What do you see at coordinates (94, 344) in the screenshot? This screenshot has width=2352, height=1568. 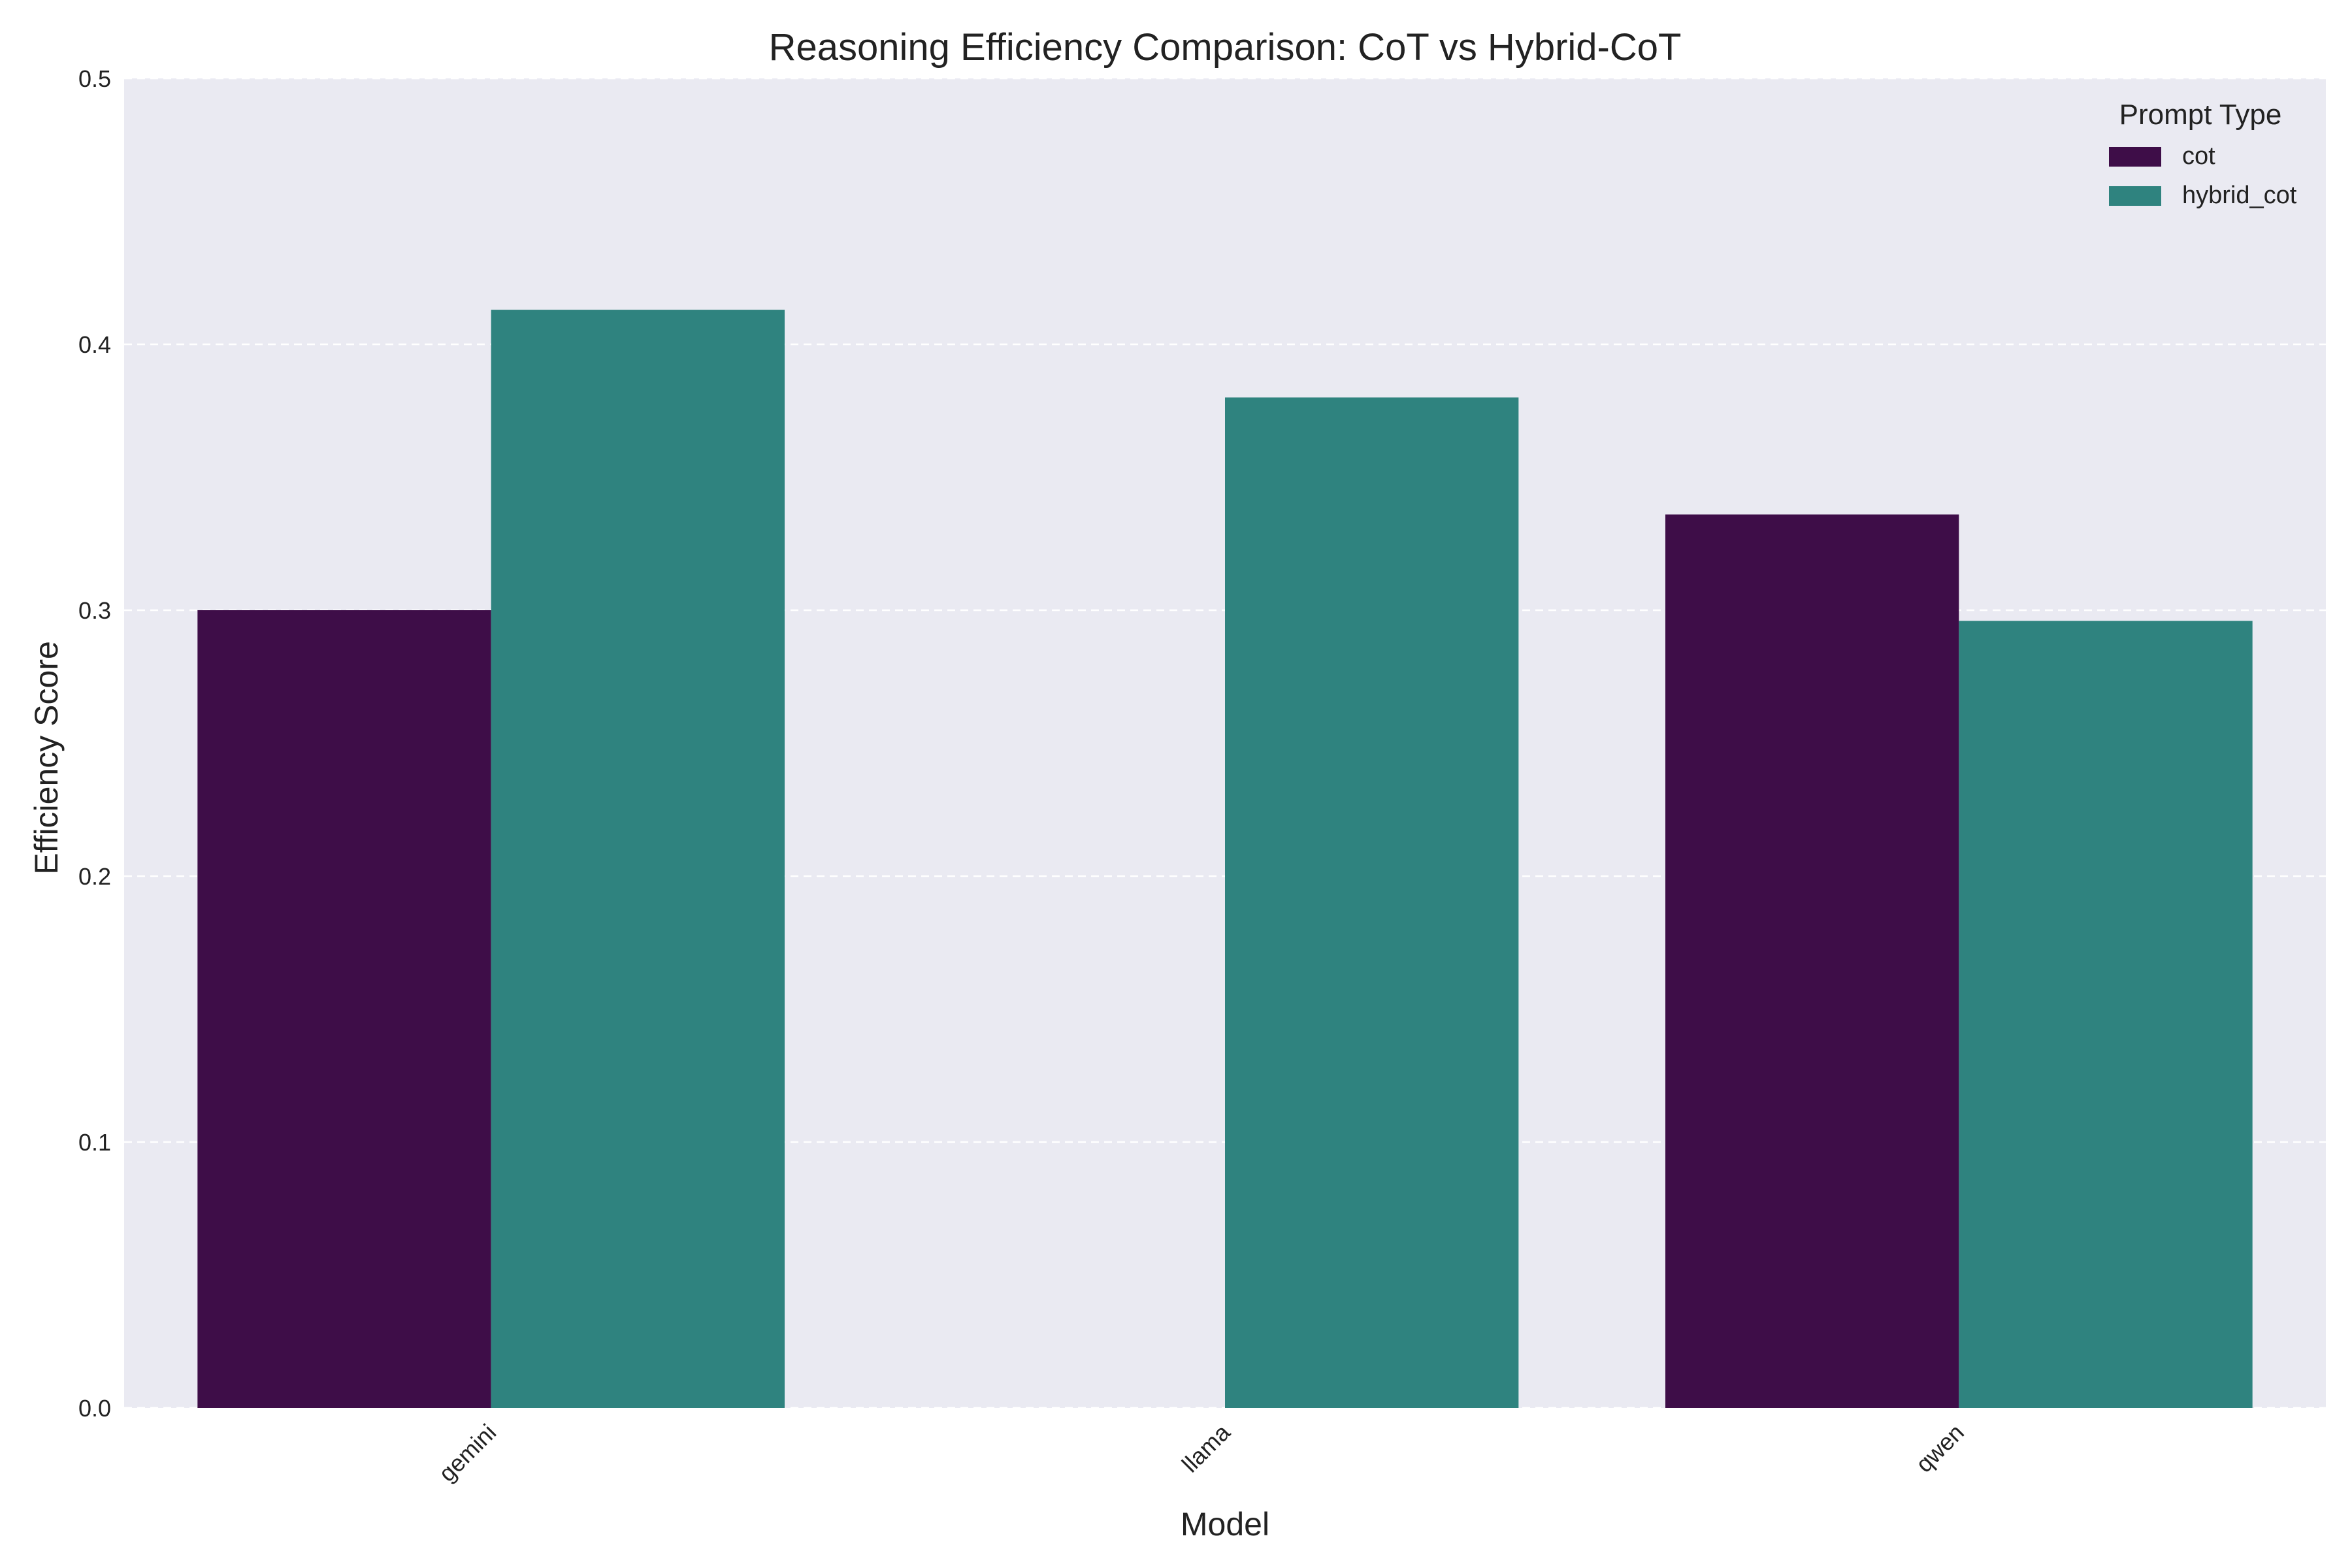 I see `y-tick-label: 0.4` at bounding box center [94, 344].